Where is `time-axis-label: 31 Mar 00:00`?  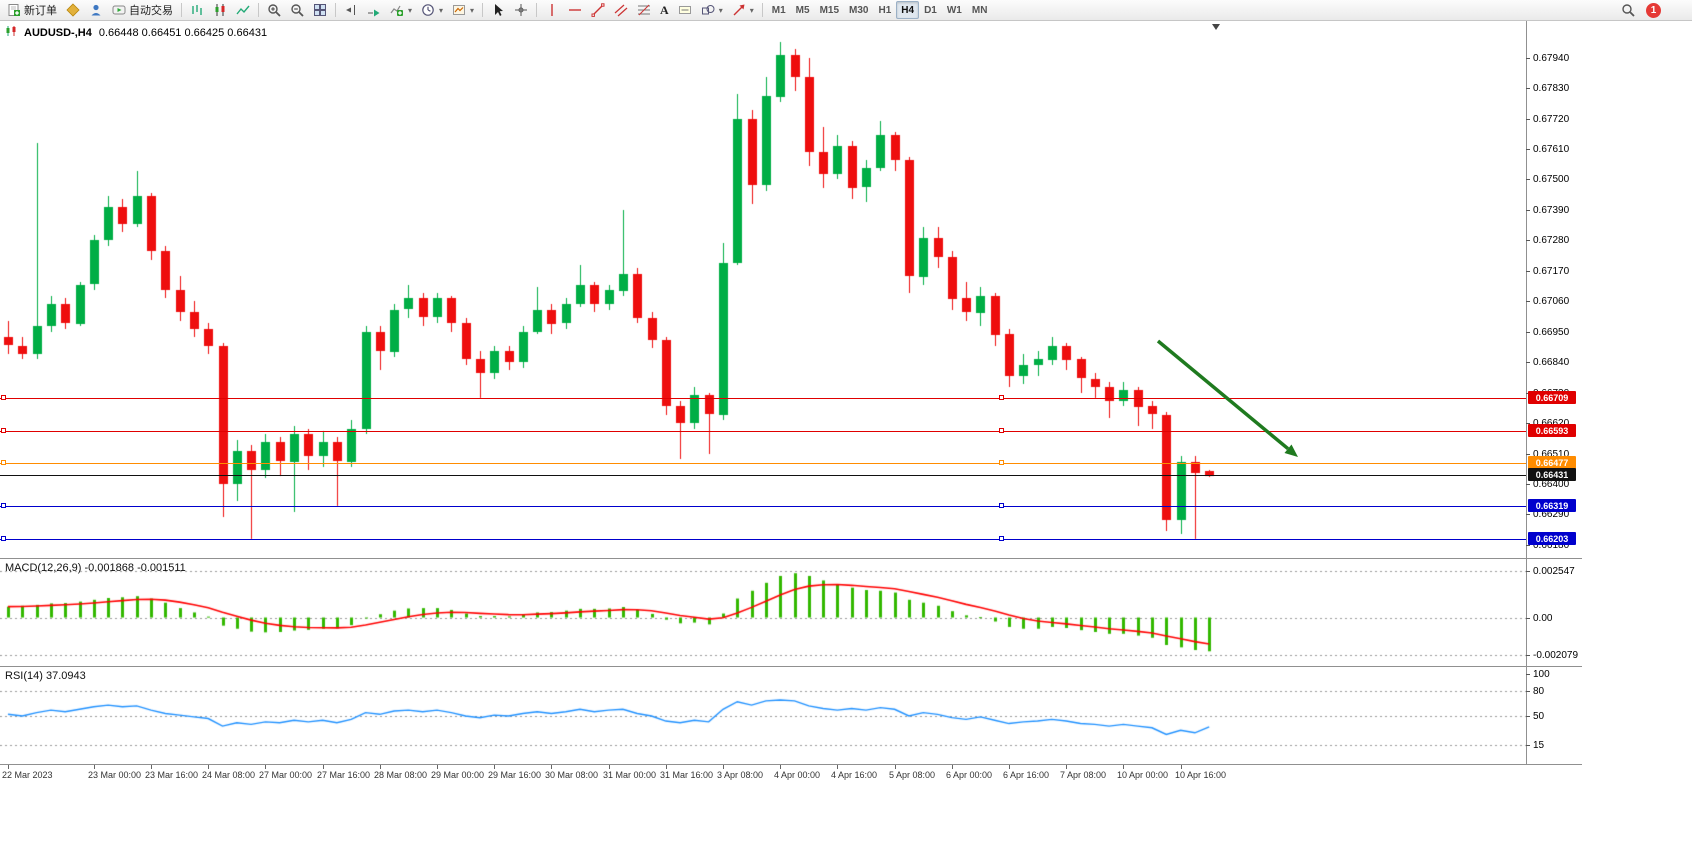
time-axis-label: 31 Mar 00:00 is located at coordinates (630, 775).